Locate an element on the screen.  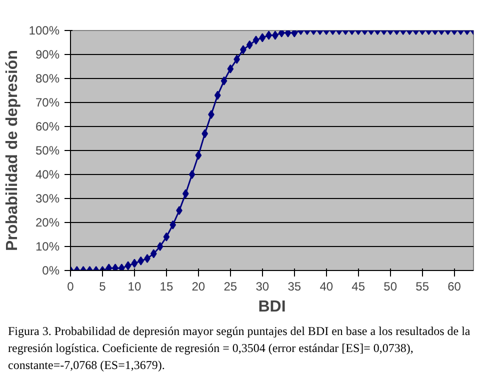
x-tick-label: 55 is located at coordinates (423, 287).